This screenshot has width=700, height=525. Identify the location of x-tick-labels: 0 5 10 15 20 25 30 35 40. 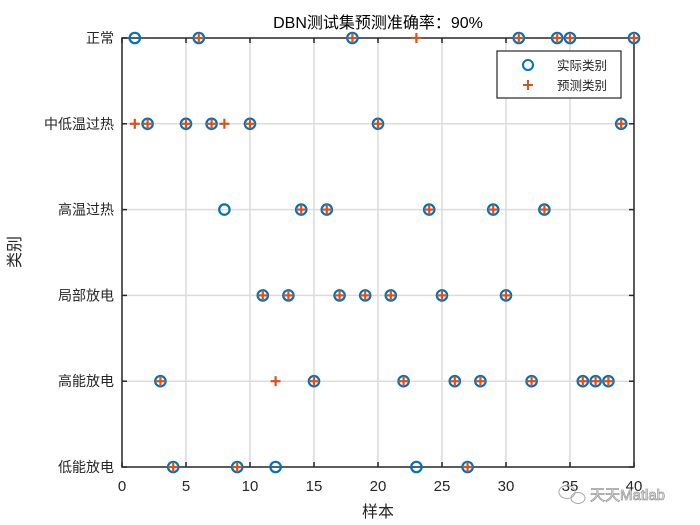
(380, 486).